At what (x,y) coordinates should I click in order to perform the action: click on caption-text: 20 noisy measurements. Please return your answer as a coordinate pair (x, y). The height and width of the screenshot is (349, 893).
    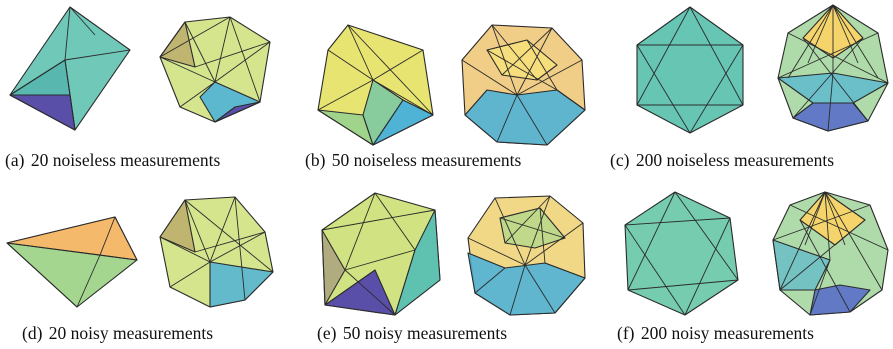
    Looking at the image, I should click on (131, 333).